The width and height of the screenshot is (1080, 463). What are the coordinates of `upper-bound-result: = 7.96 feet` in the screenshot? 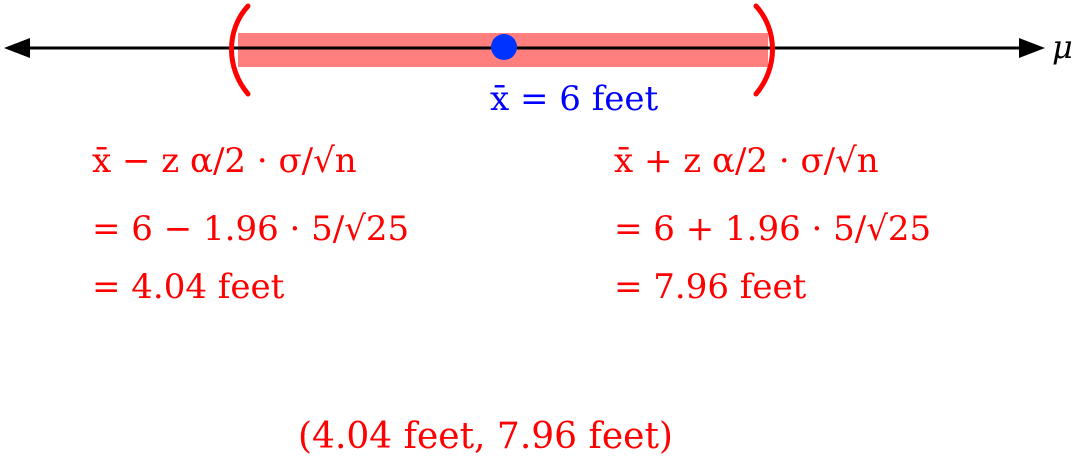 It's located at (710, 287).